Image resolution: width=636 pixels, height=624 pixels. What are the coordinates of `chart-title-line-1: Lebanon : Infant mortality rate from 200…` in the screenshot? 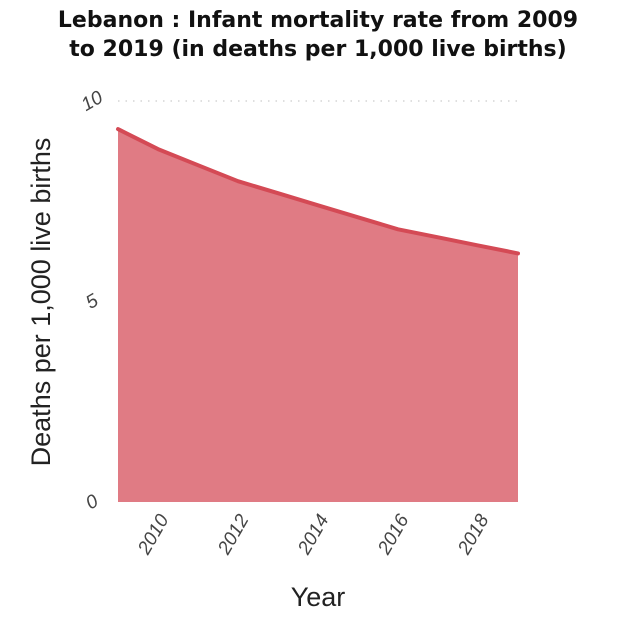 It's located at (318, 20).